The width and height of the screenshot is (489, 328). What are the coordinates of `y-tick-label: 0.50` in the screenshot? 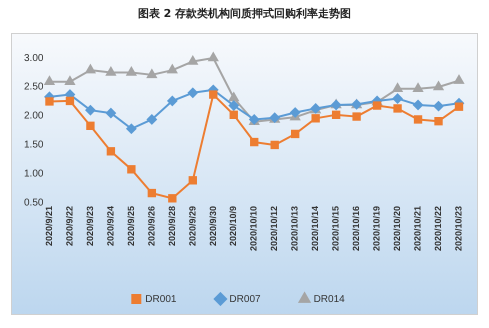 It's located at (34, 203).